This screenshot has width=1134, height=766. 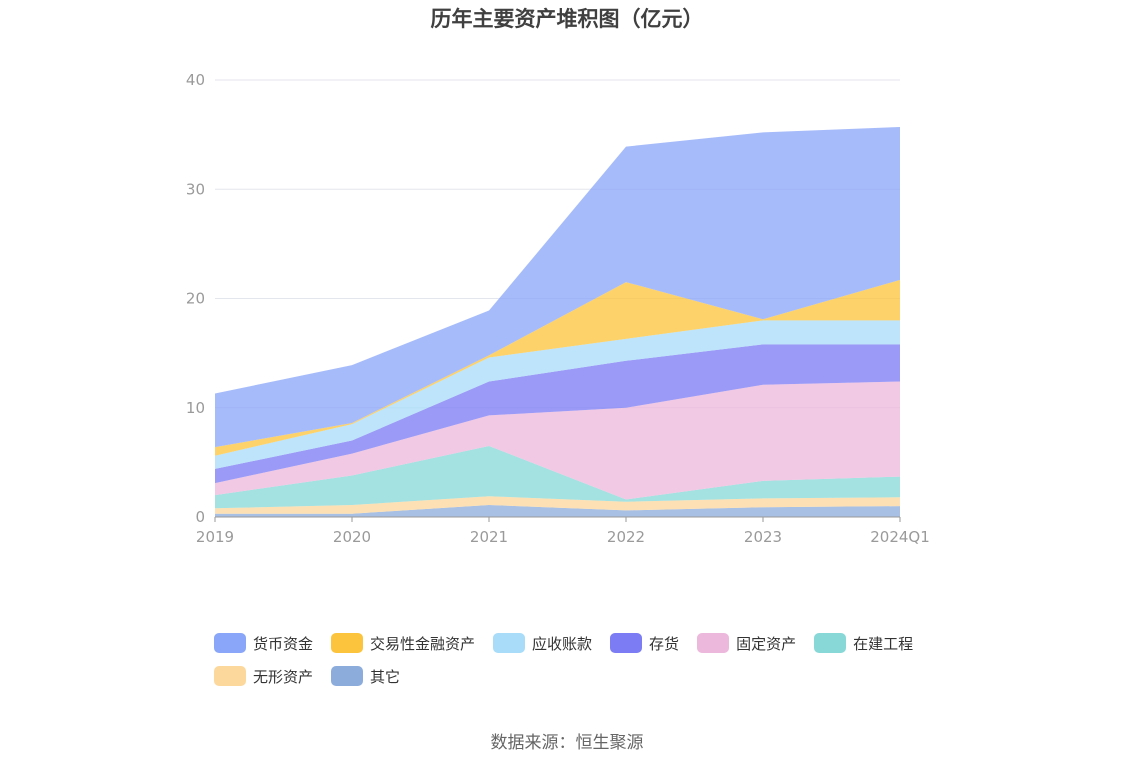 I want to click on legend-label: 存货, so click(x=664, y=643).